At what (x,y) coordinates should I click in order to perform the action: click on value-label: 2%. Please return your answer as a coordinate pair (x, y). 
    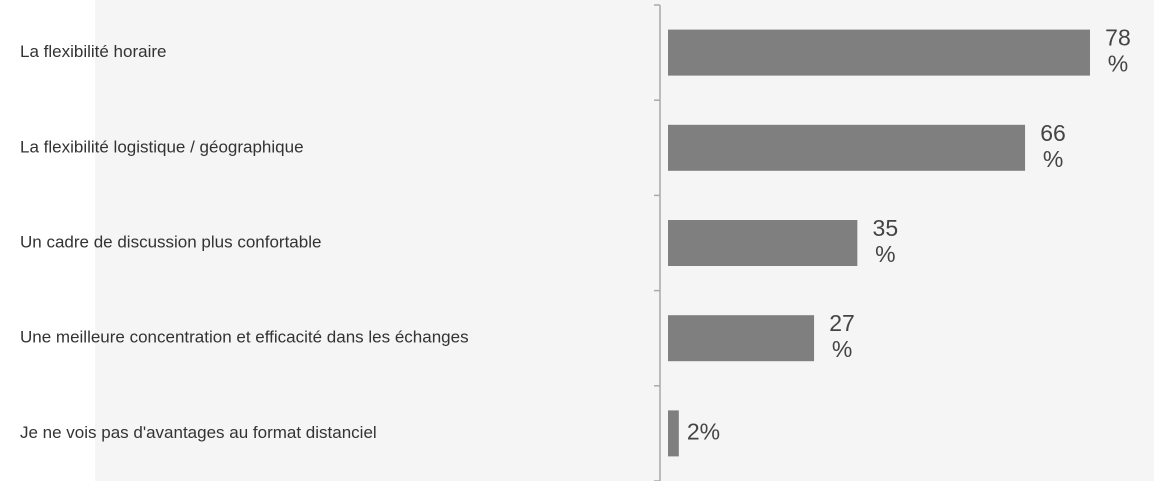
    Looking at the image, I should click on (703, 431).